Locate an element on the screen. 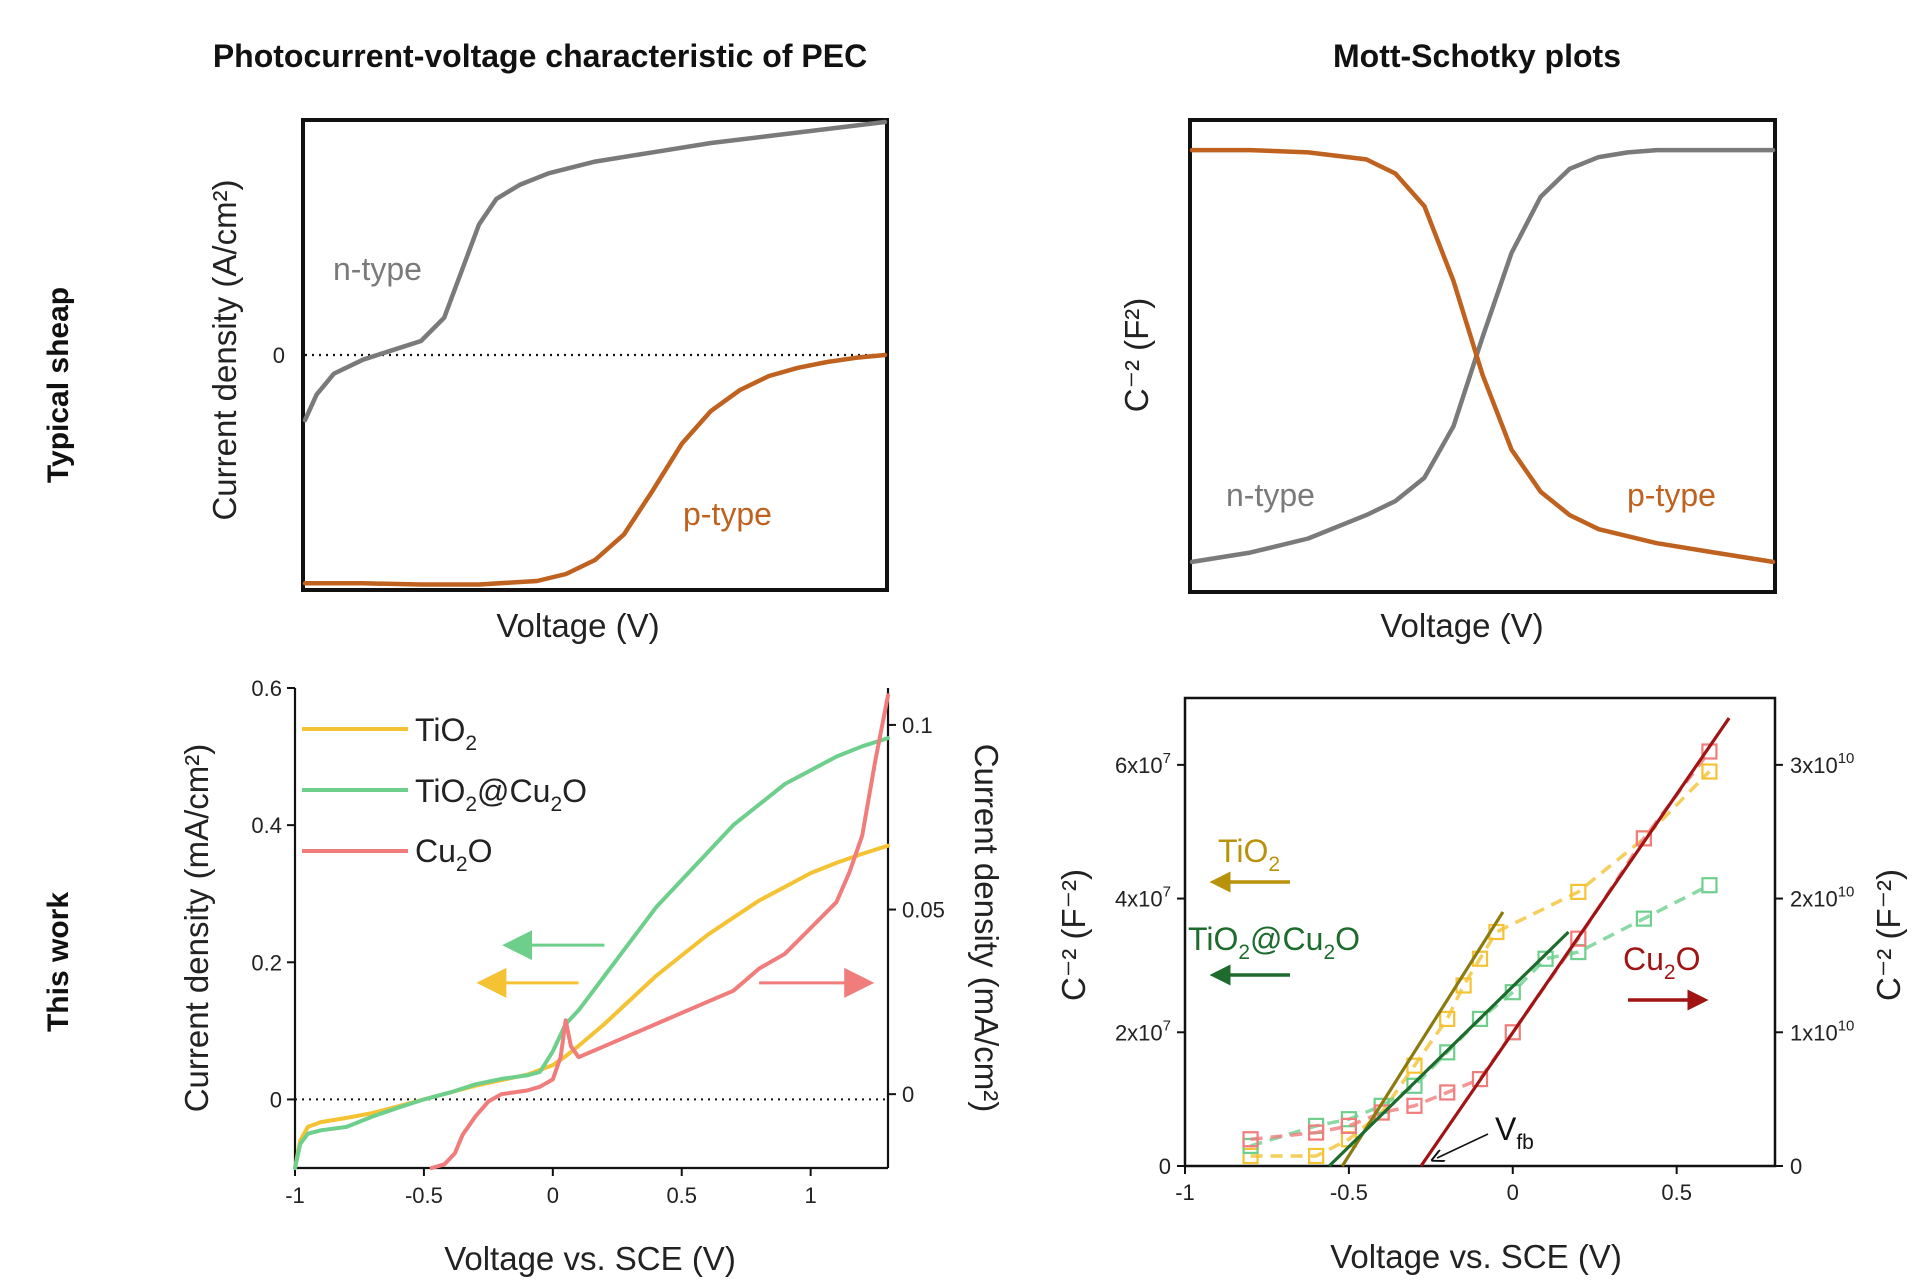  title-right: Mott-Schotky plots is located at coordinates (1477, 56).